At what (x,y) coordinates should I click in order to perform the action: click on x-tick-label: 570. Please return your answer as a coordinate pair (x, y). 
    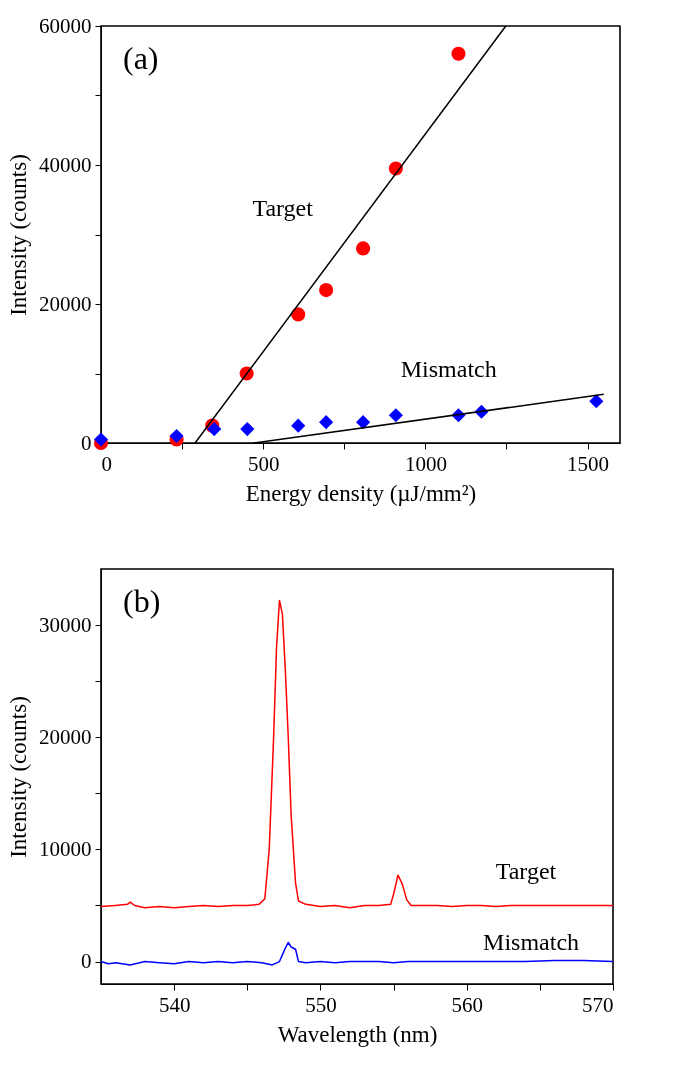
    Looking at the image, I should click on (598, 1004).